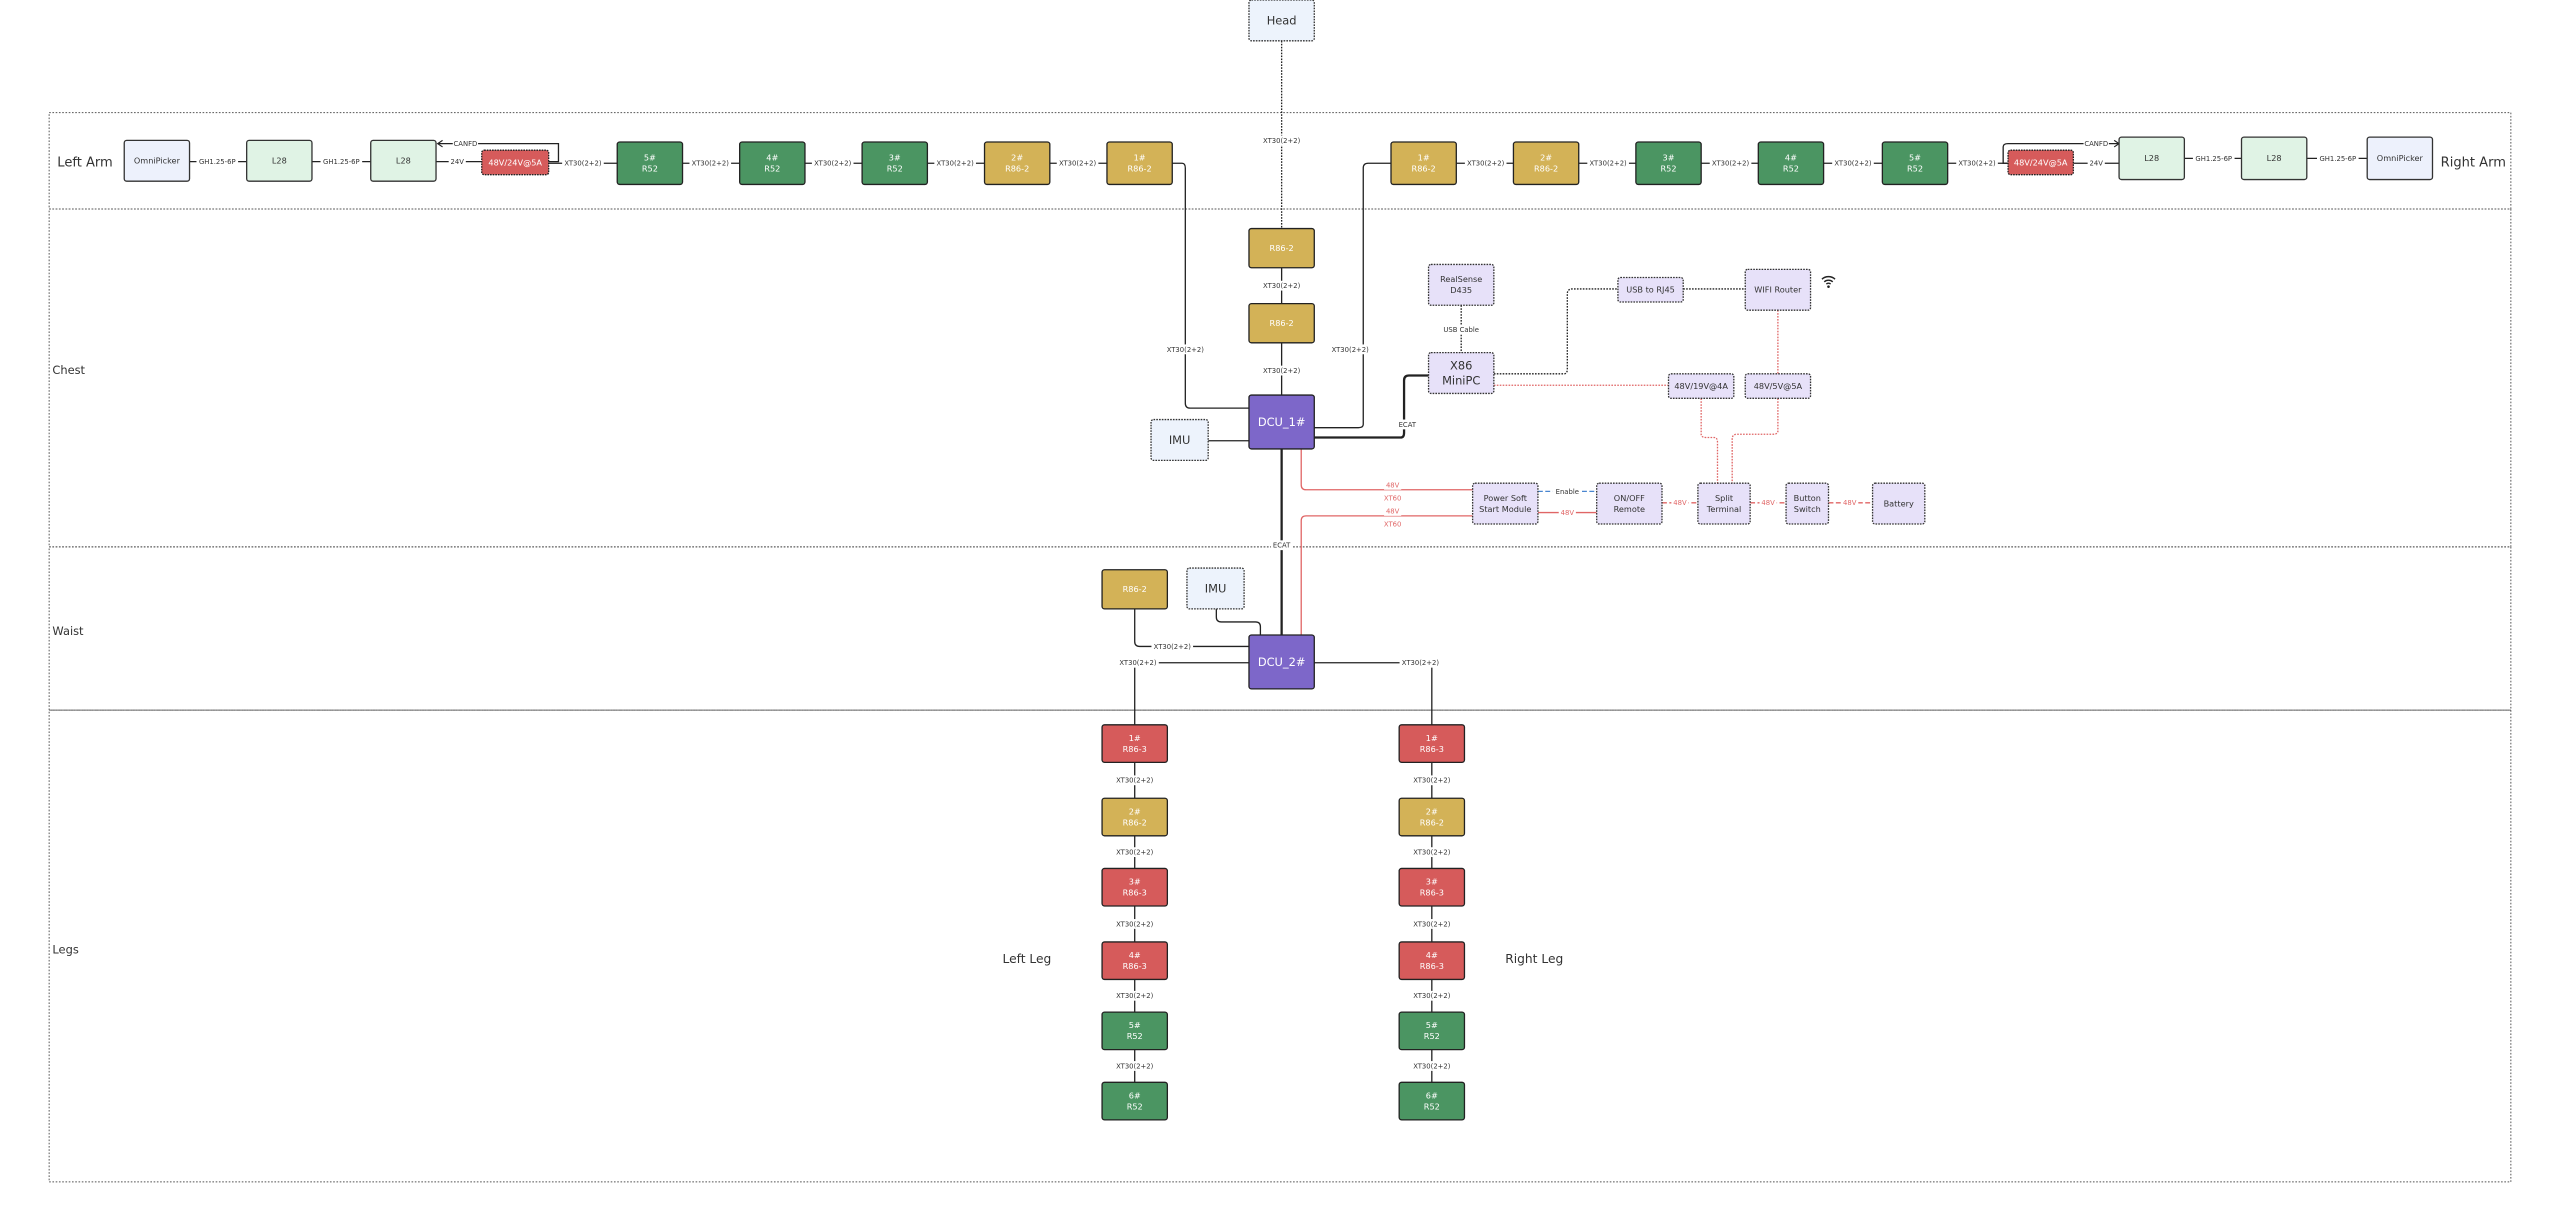  I want to click on node-conv19: 48V/19V@4A, so click(1701, 386).